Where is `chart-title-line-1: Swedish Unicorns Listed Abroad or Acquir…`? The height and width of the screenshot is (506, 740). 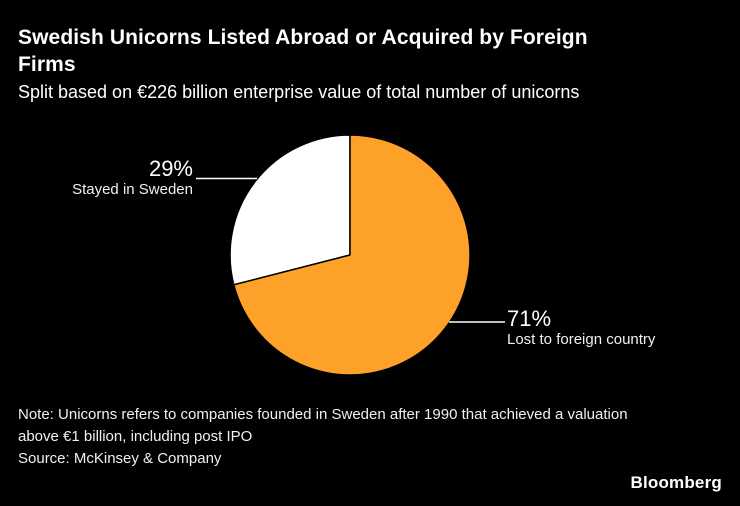 chart-title-line-1: Swedish Unicorns Listed Abroad or Acquir… is located at coordinates (303, 37).